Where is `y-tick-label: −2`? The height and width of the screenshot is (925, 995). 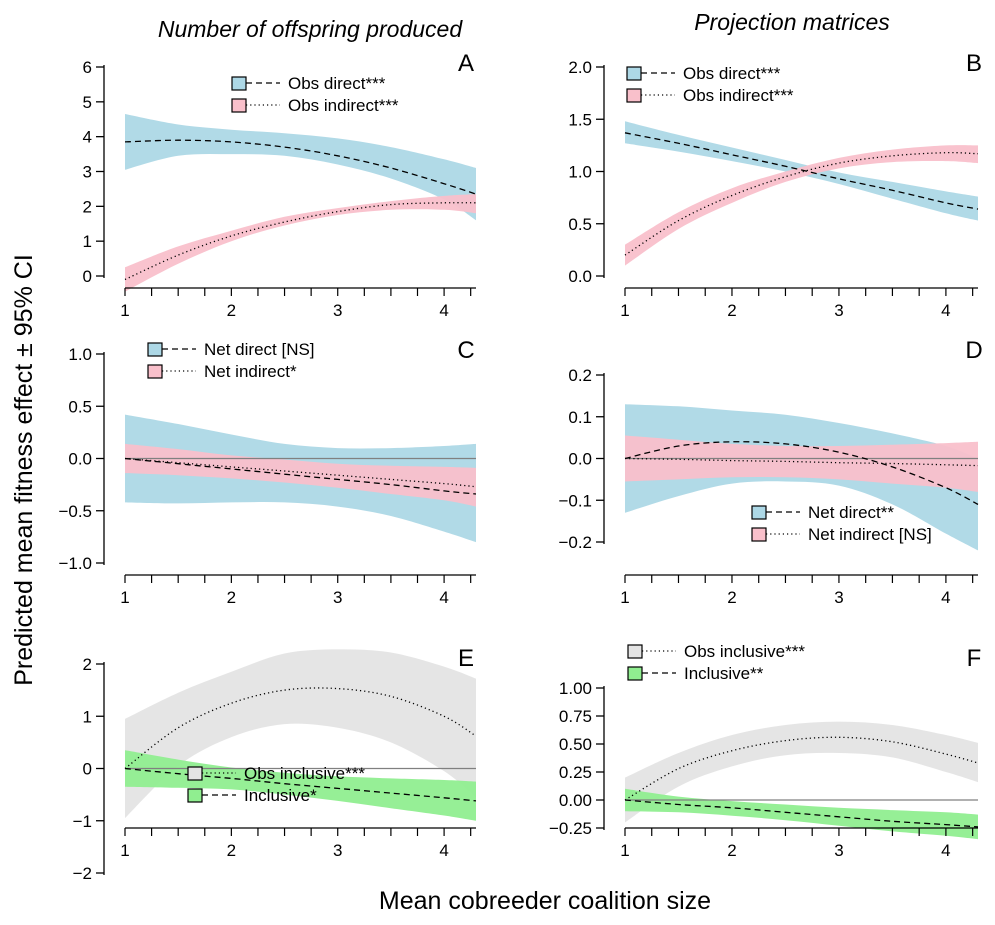
y-tick-label: −2 is located at coordinates (82, 873).